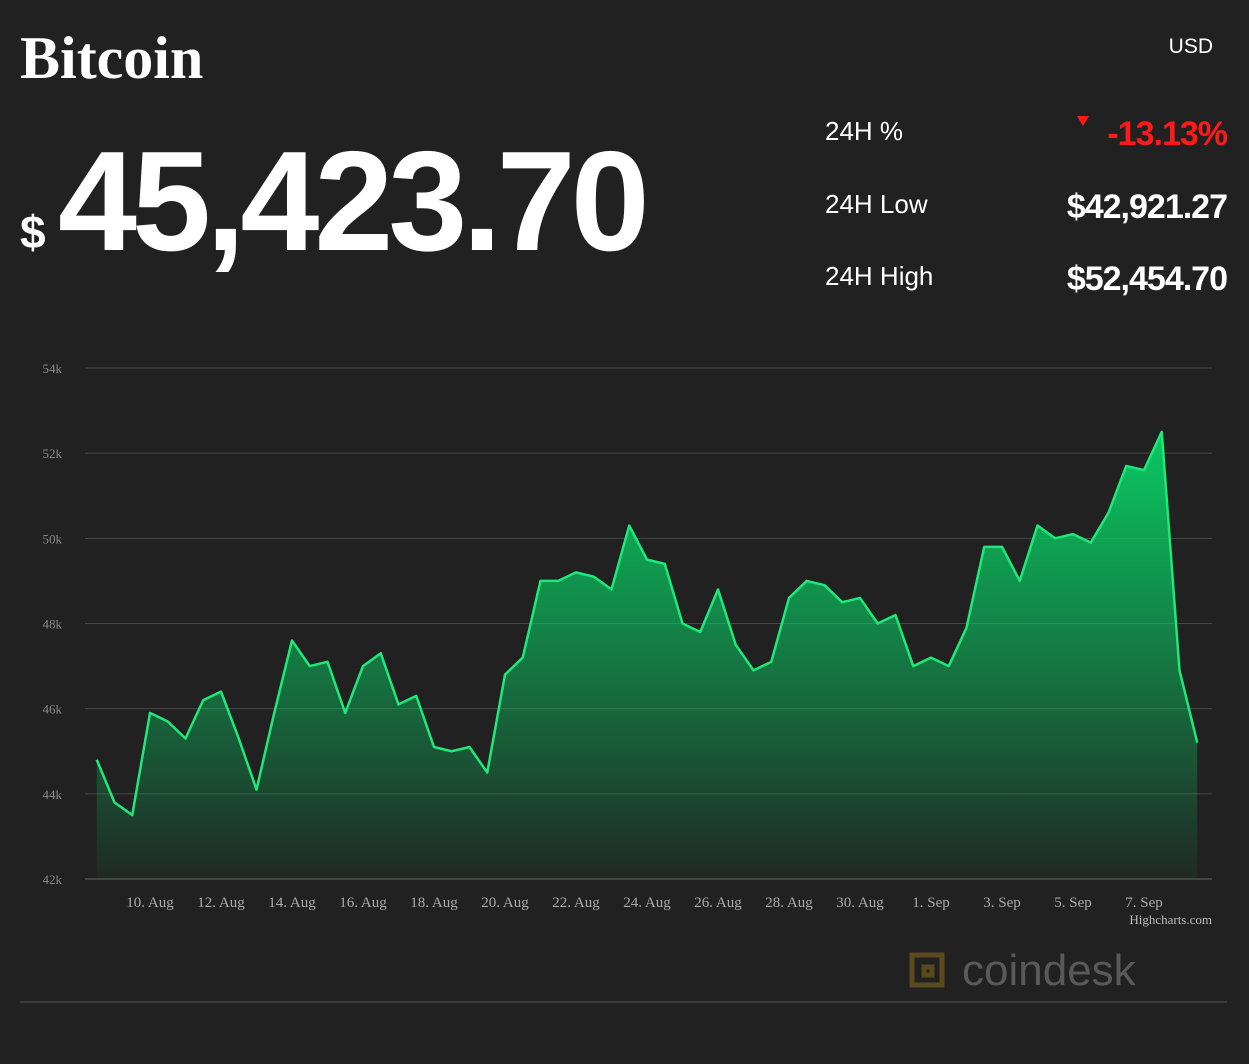 Image resolution: width=1249 pixels, height=1064 pixels. What do you see at coordinates (292, 903) in the screenshot?
I see `x-tick-label: 14. Aug` at bounding box center [292, 903].